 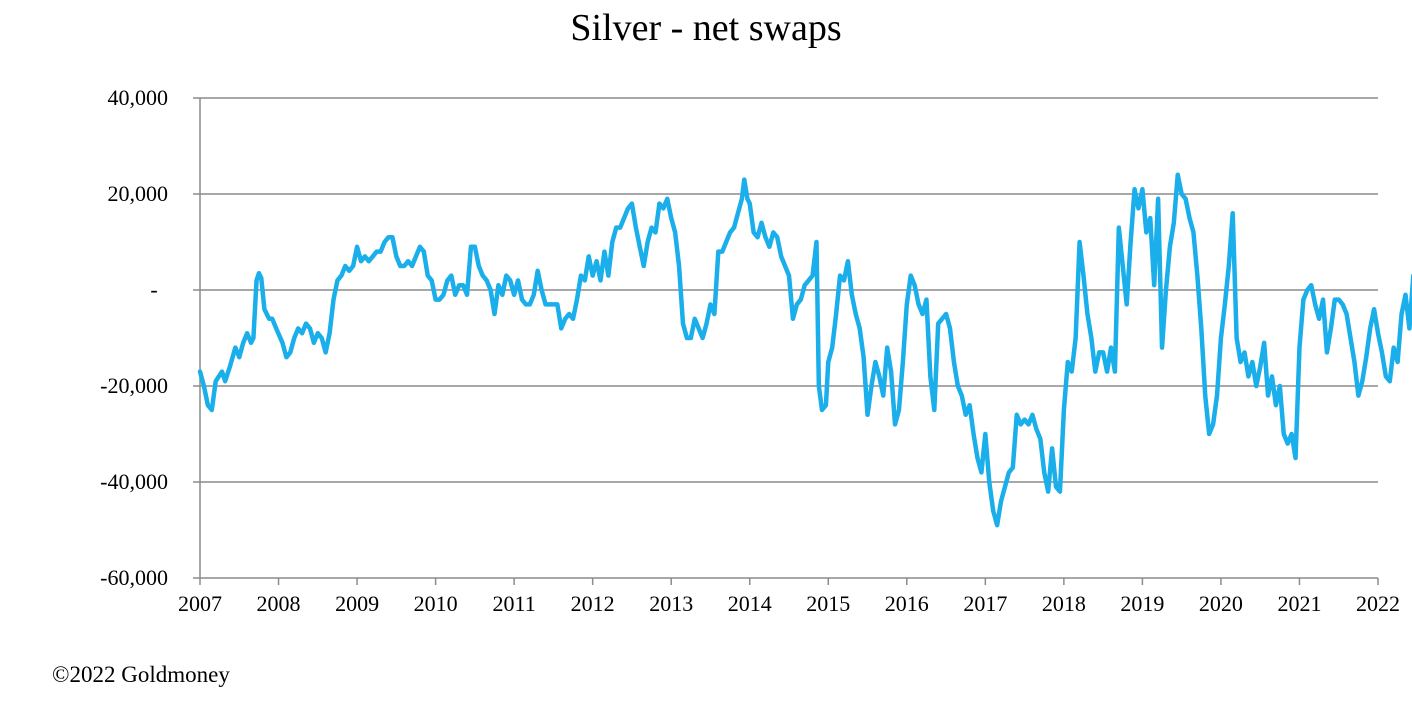 What do you see at coordinates (705, 28) in the screenshot?
I see `chart-title: Silver - net swaps` at bounding box center [705, 28].